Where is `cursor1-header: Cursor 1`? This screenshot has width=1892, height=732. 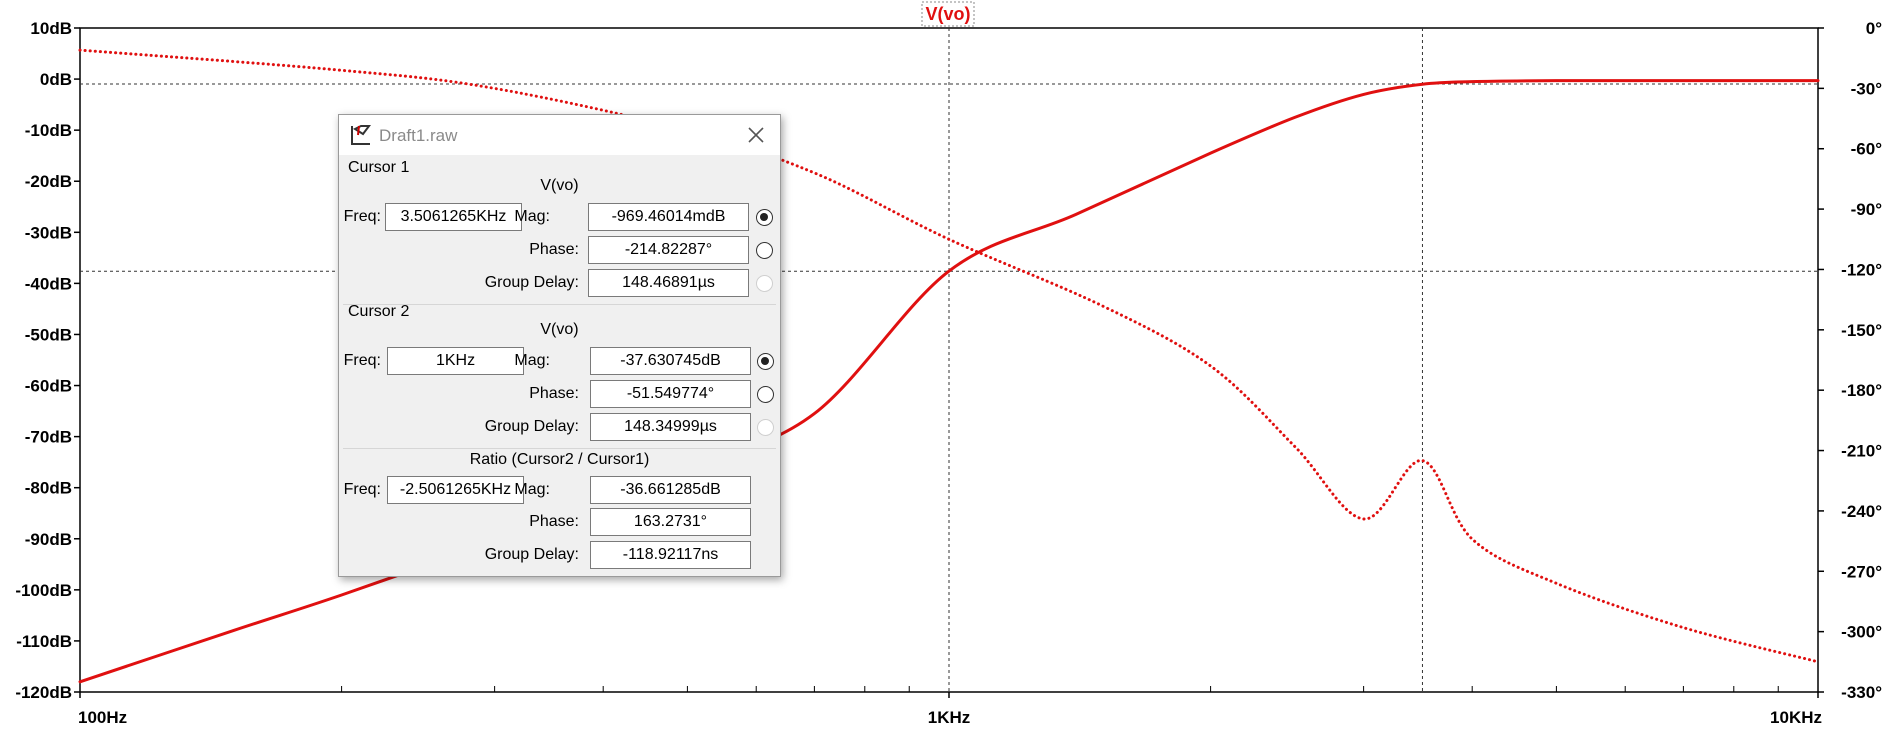
cursor1-header: Cursor 1 is located at coordinates (379, 167).